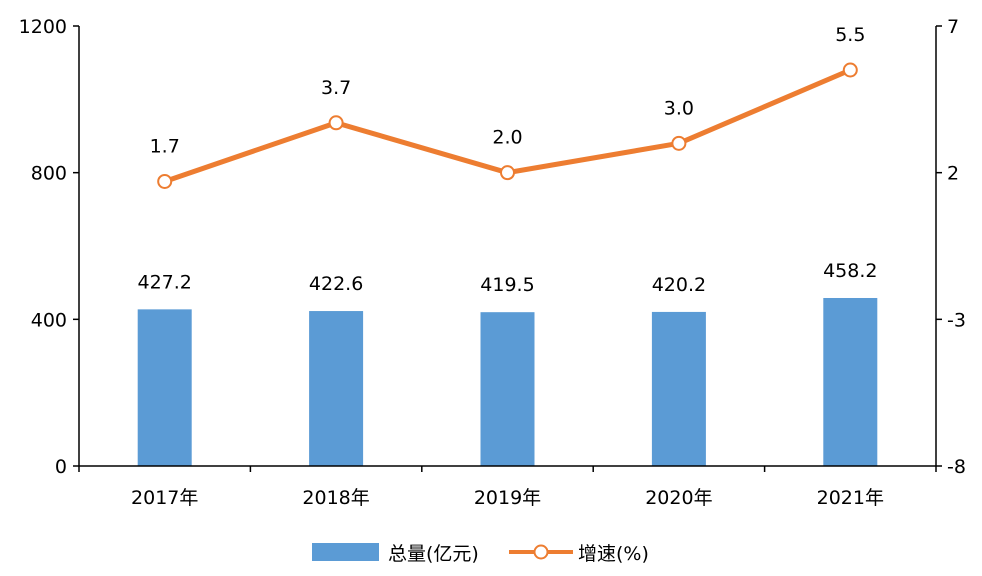 Image resolution: width=982 pixels, height=576 pixels. I want to click on bar-value-label: 427.2, so click(164, 282).